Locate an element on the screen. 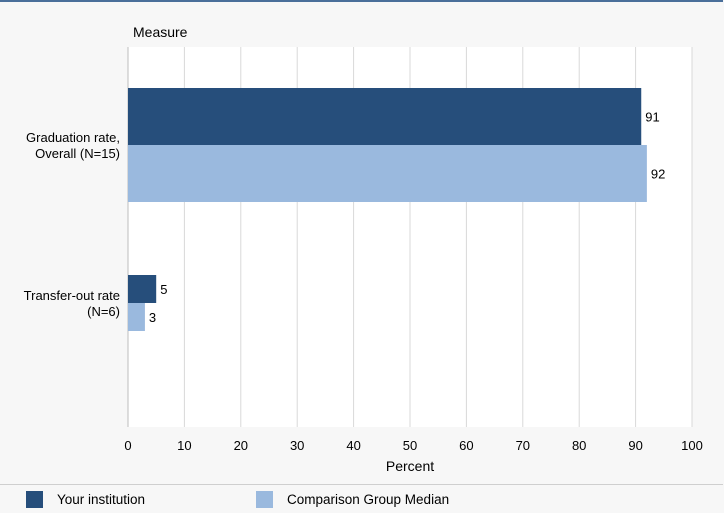  x-axis-label: Percent is located at coordinates (410, 466).